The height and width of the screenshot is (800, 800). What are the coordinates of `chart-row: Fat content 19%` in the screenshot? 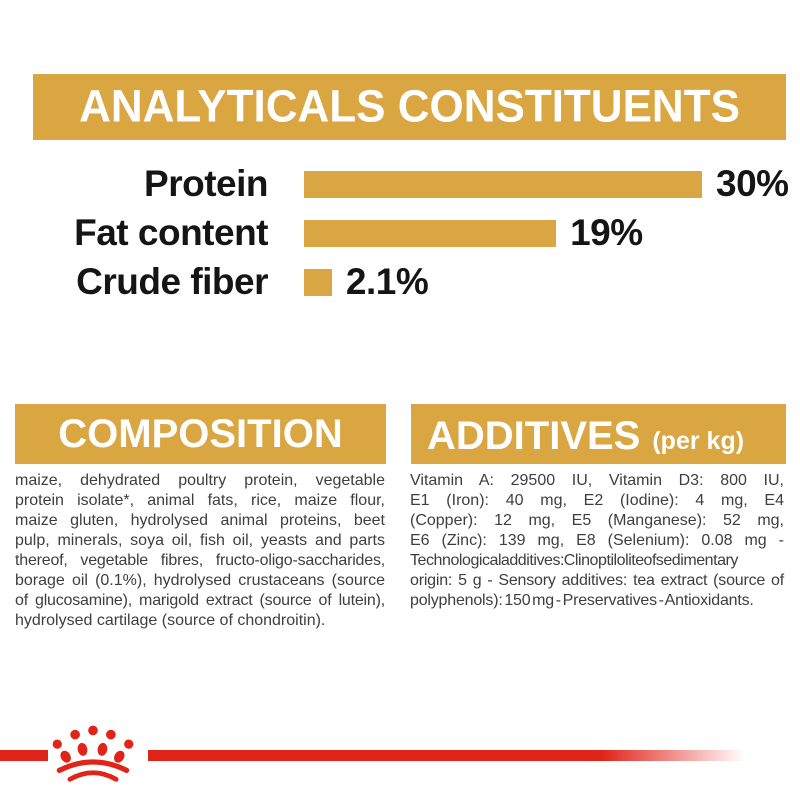 It's located at (400, 232).